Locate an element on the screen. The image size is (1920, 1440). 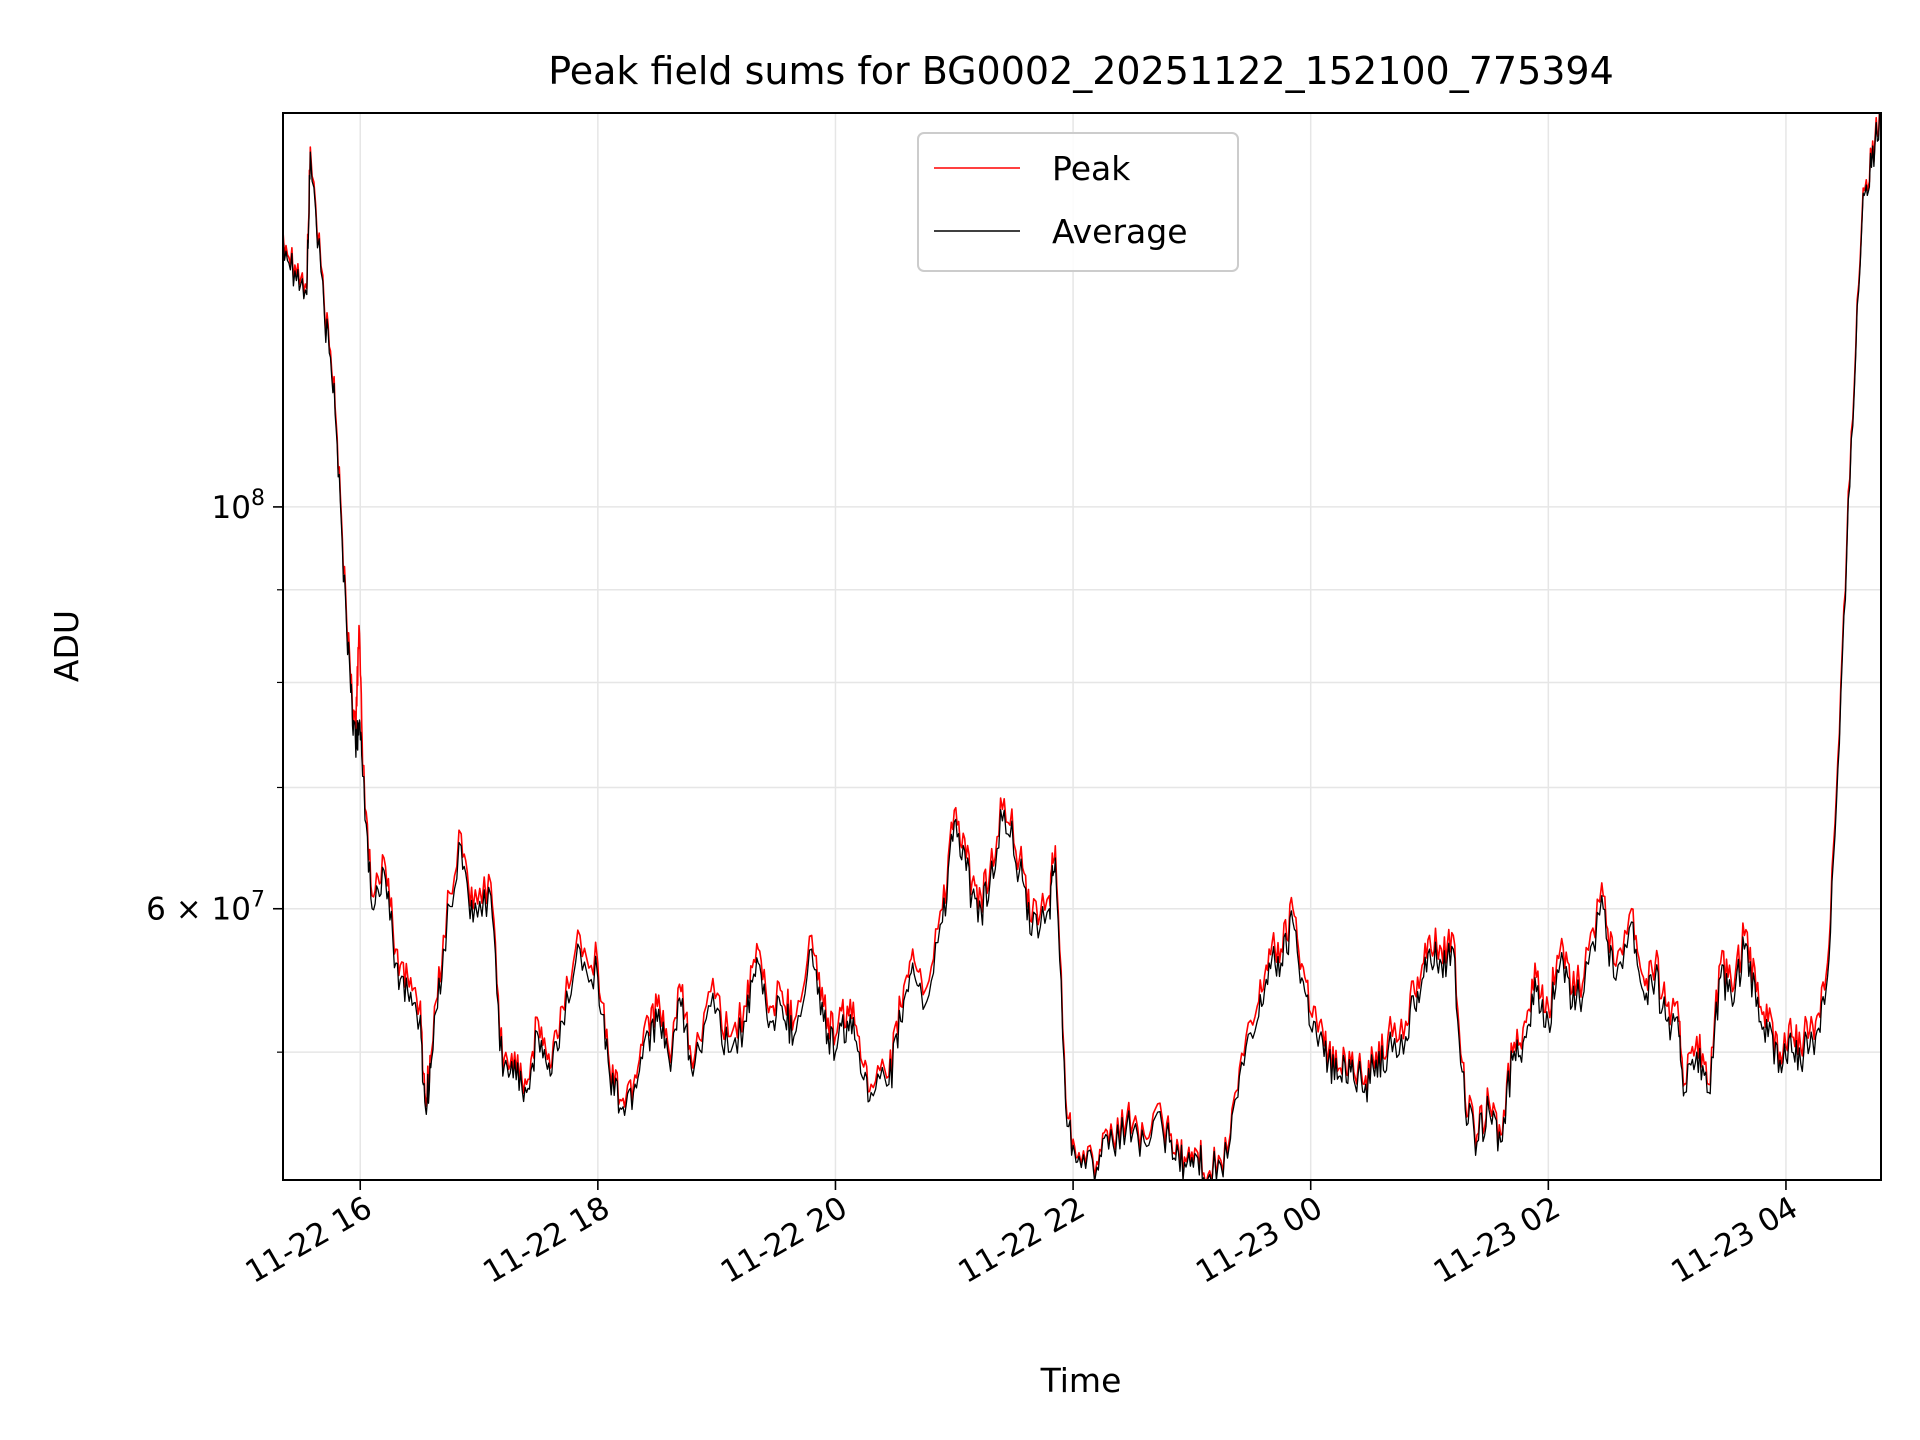
legend-average-label: Average is located at coordinates (1120, 231).